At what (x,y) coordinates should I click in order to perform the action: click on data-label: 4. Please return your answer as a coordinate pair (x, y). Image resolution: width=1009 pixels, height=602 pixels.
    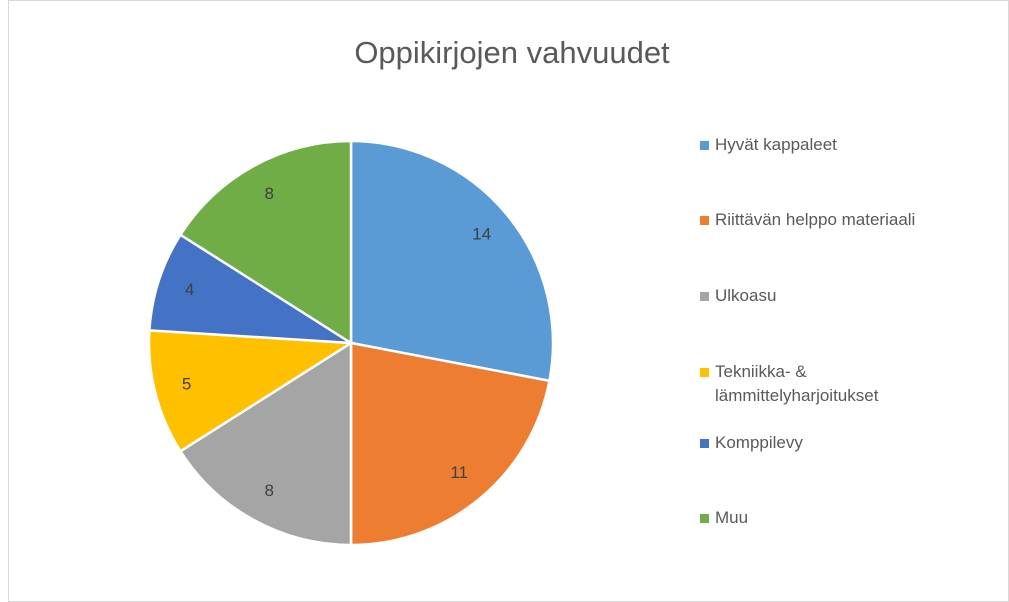
    Looking at the image, I should click on (189, 289).